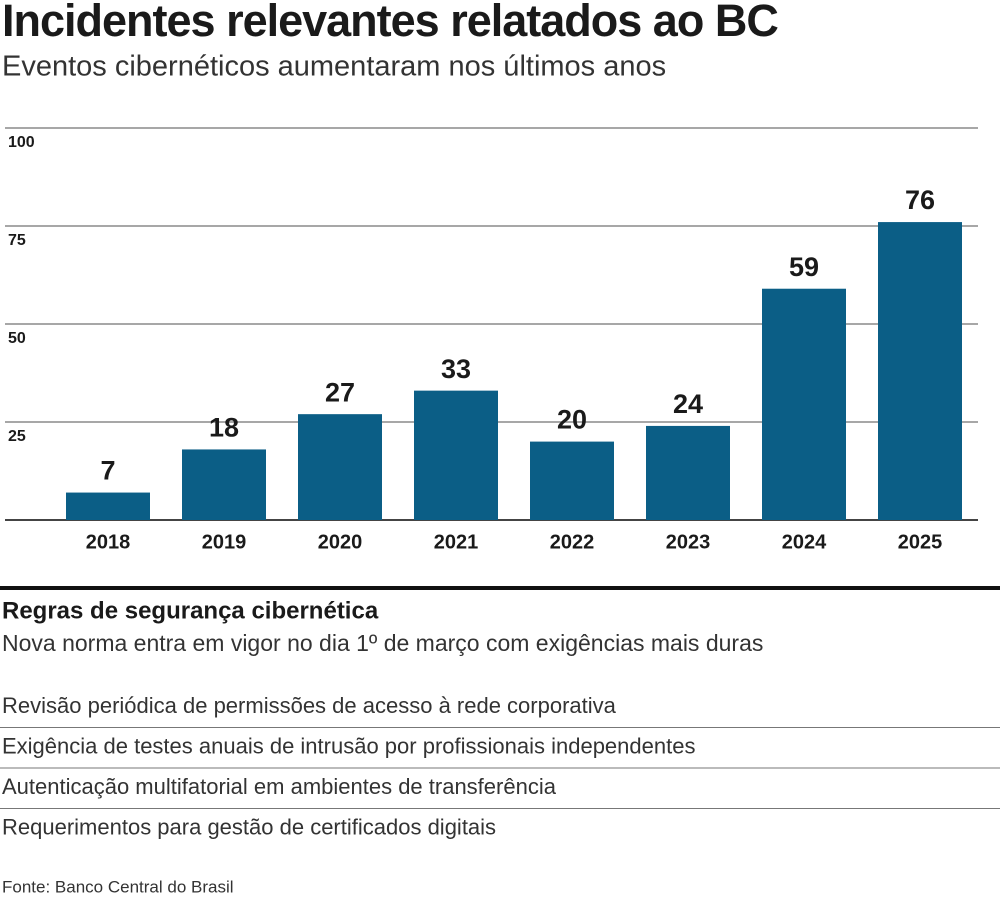 The height and width of the screenshot is (903, 1000). Describe the element at coordinates (456, 369) in the screenshot. I see `value-label: 33` at that location.